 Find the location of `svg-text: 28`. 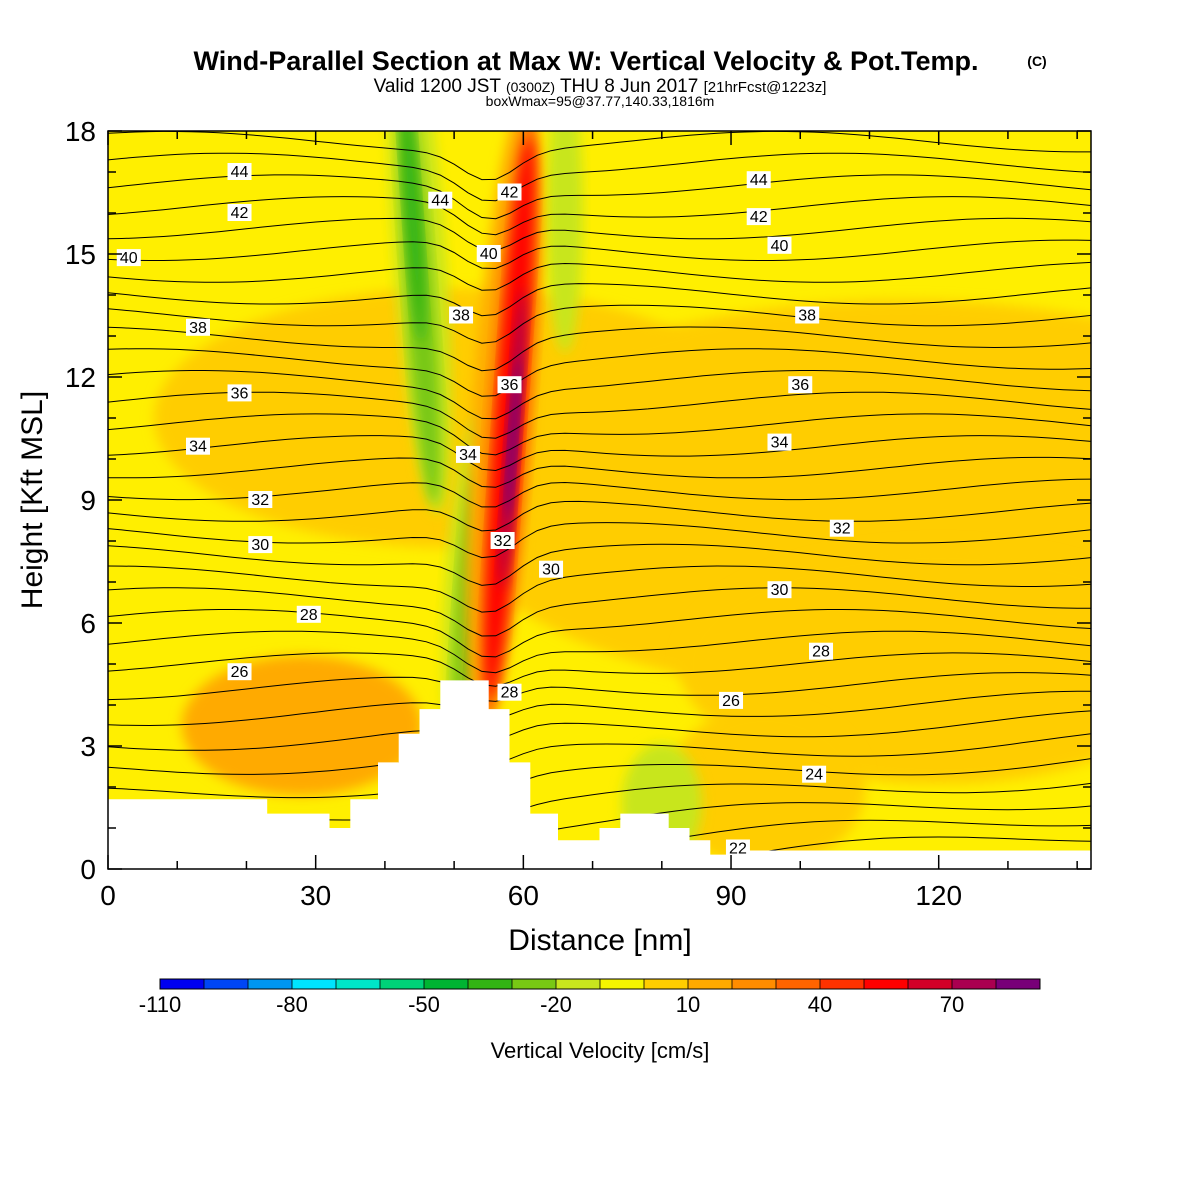

svg-text: 28 is located at coordinates (821, 652).